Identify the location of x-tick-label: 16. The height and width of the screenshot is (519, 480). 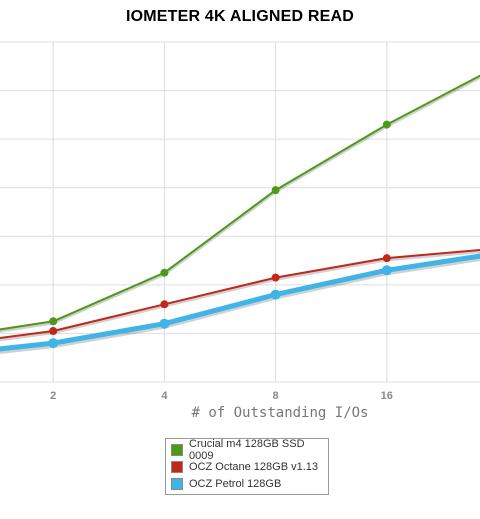
(387, 396).